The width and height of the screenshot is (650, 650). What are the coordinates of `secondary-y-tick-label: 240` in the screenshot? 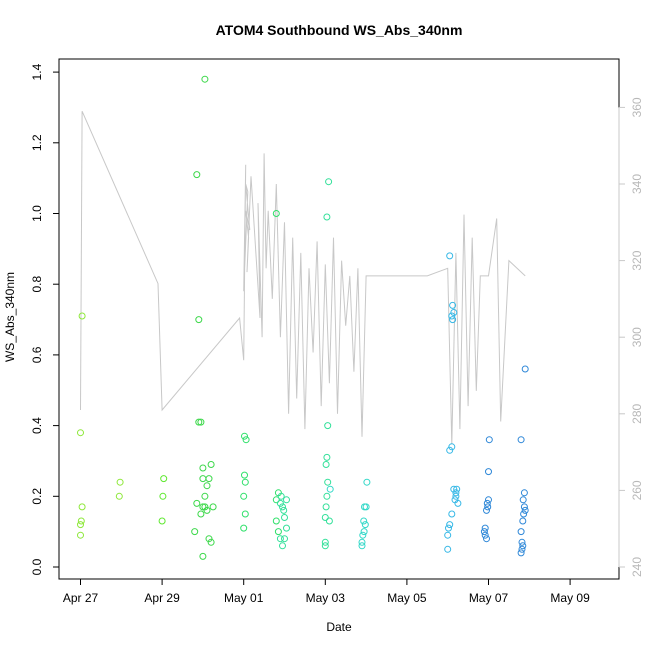 It's located at (637, 567).